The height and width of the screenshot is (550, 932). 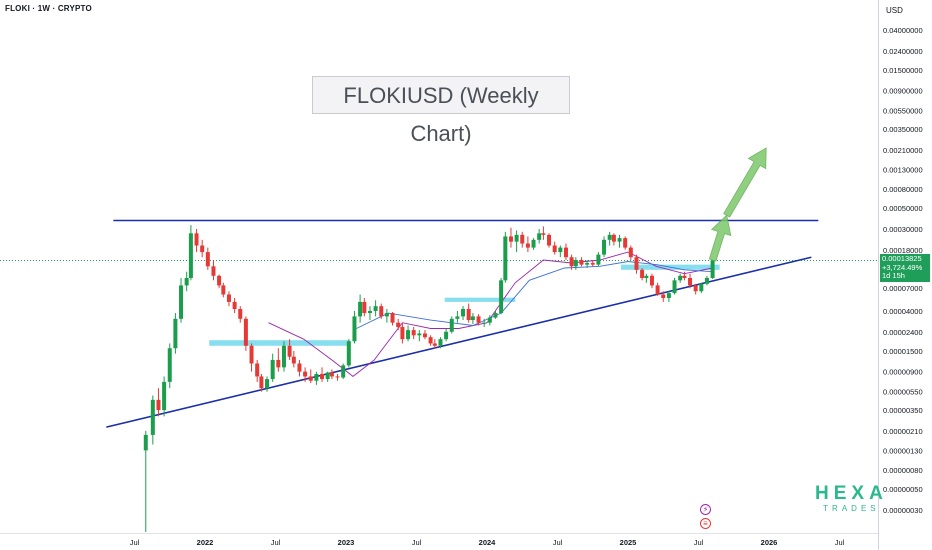 What do you see at coordinates (903, 51) in the screenshot?
I see `price-tick-label: 0.02400000` at bounding box center [903, 51].